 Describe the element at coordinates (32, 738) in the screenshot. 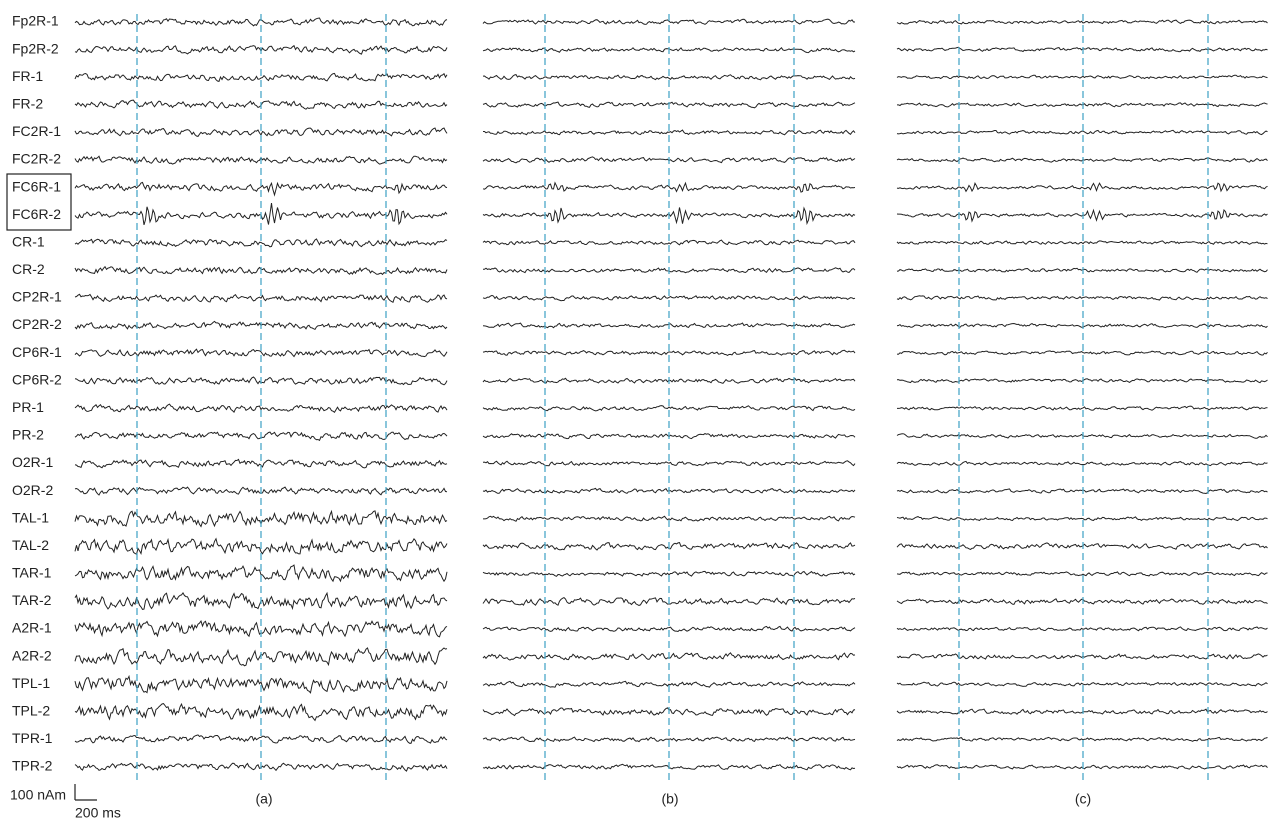

I see `channel-label: TPR-1` at that location.